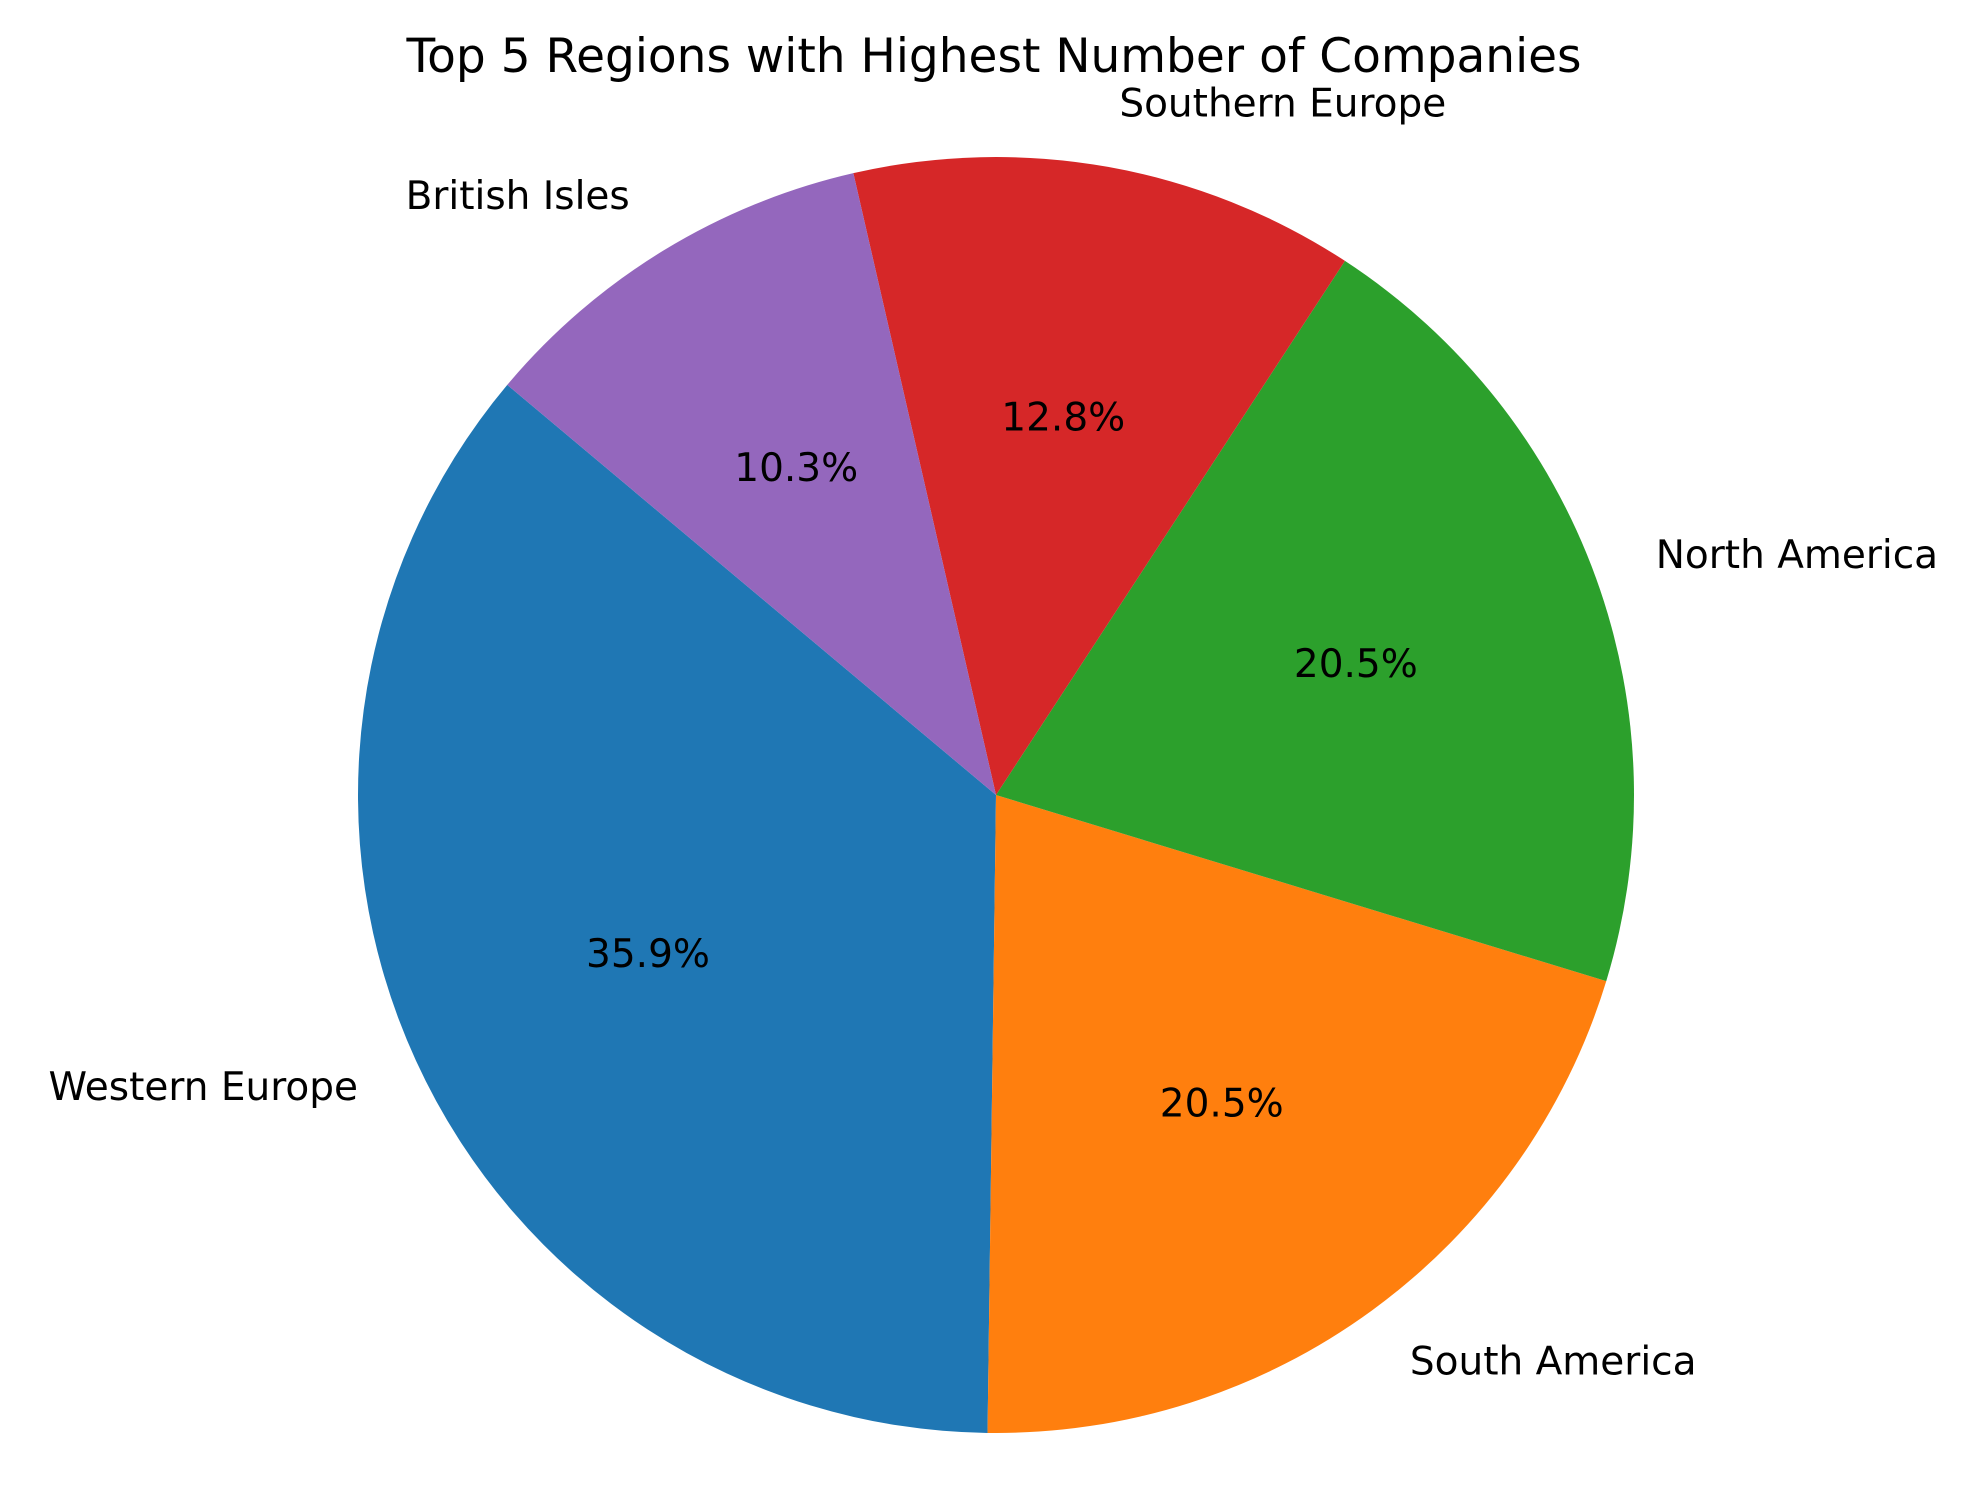  Describe the element at coordinates (1297, 1114) in the screenshot. I see `slice-south-america` at that location.